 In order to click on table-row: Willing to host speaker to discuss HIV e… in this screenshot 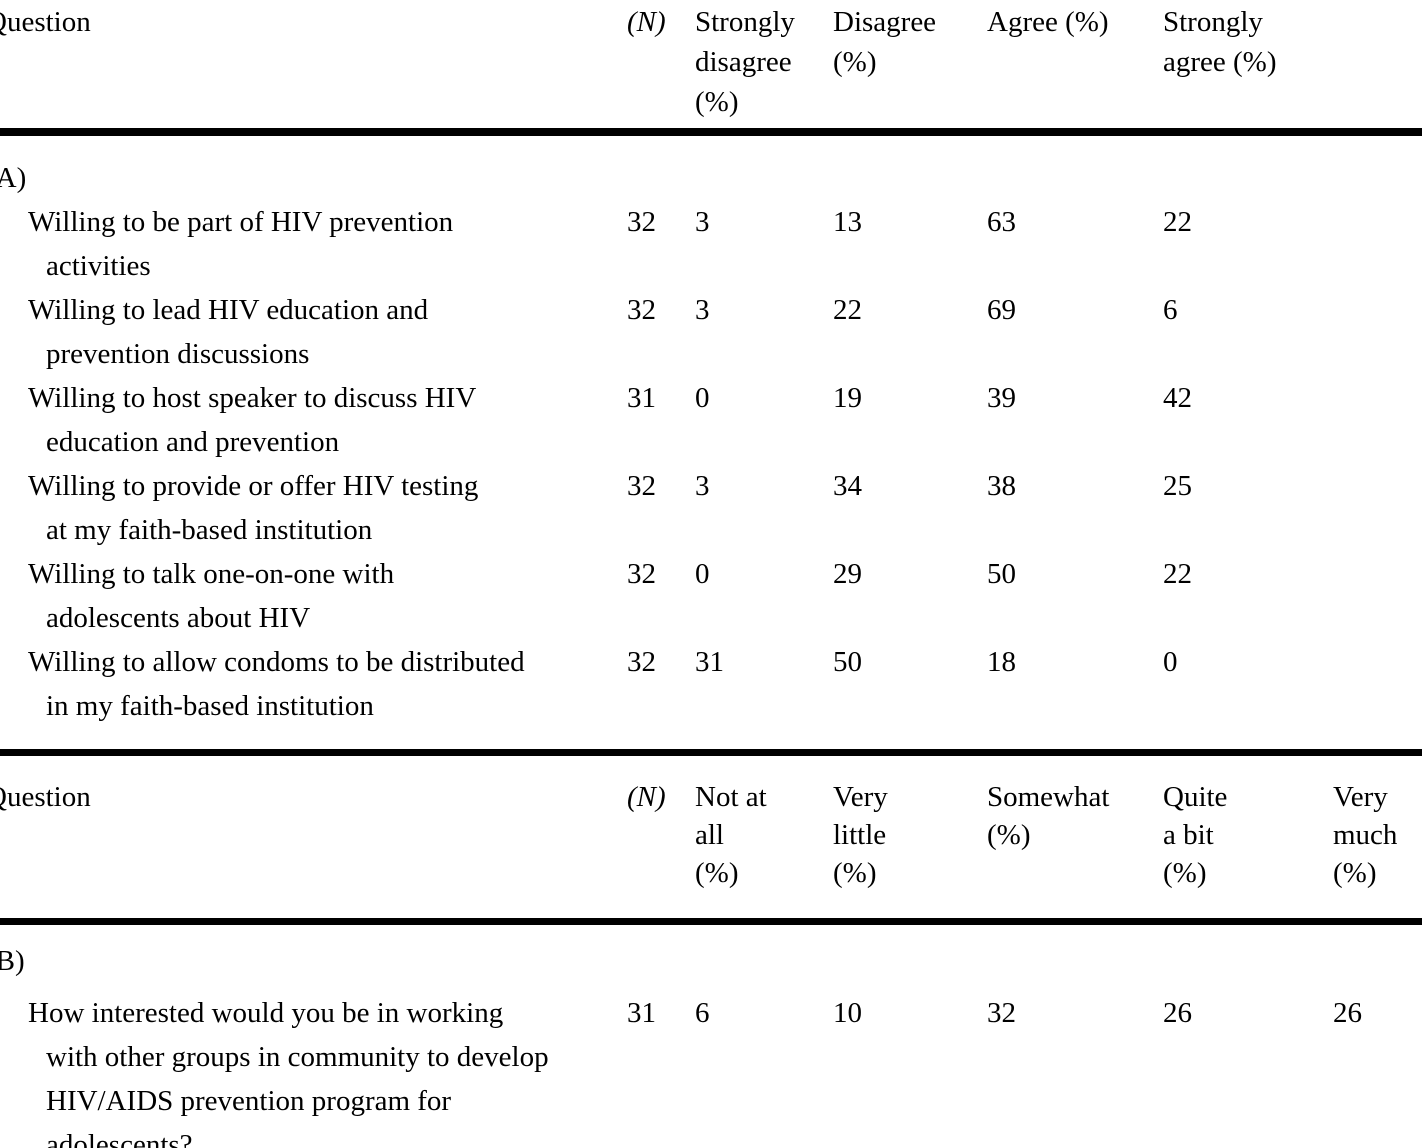, I will do `click(711, 420)`.